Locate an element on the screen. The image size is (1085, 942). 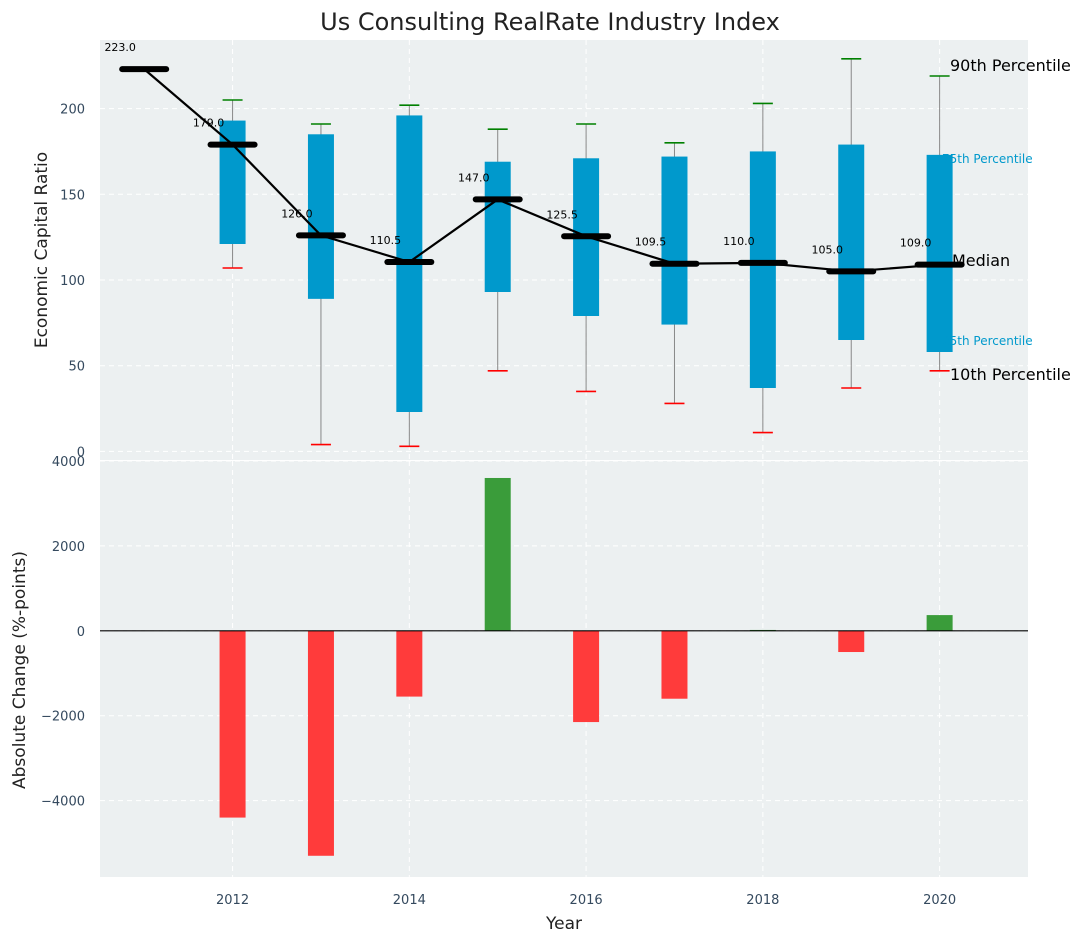
chart-title: Us Consulting RealRate Industry Index is located at coordinates (550, 22).